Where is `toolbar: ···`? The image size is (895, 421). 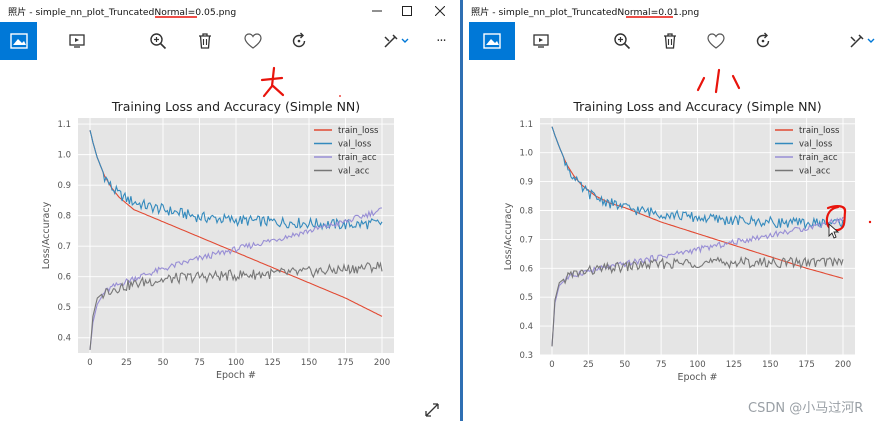 toolbar: ··· is located at coordinates (230, 41).